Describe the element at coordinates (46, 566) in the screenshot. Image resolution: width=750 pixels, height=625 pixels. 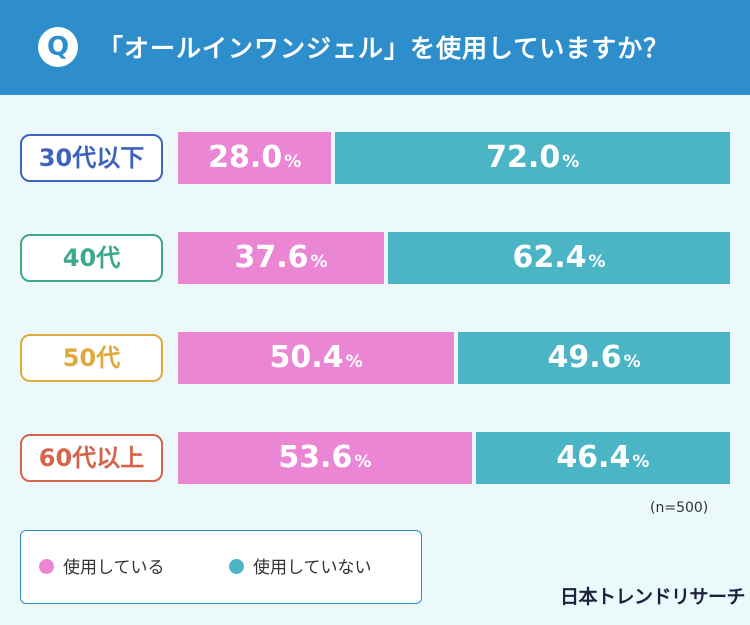
I see `legend-dot-using` at that location.